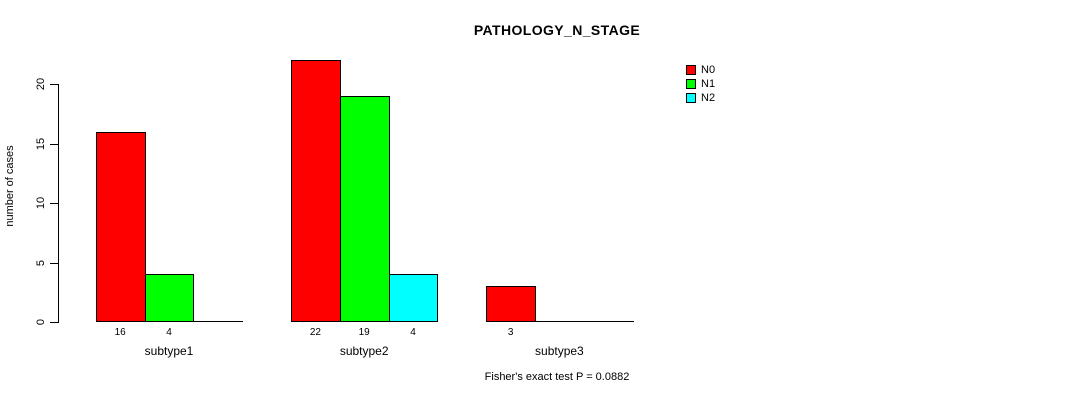 This screenshot has width=1090, height=400. What do you see at coordinates (41, 322) in the screenshot?
I see `y-tick-label: 0` at bounding box center [41, 322].